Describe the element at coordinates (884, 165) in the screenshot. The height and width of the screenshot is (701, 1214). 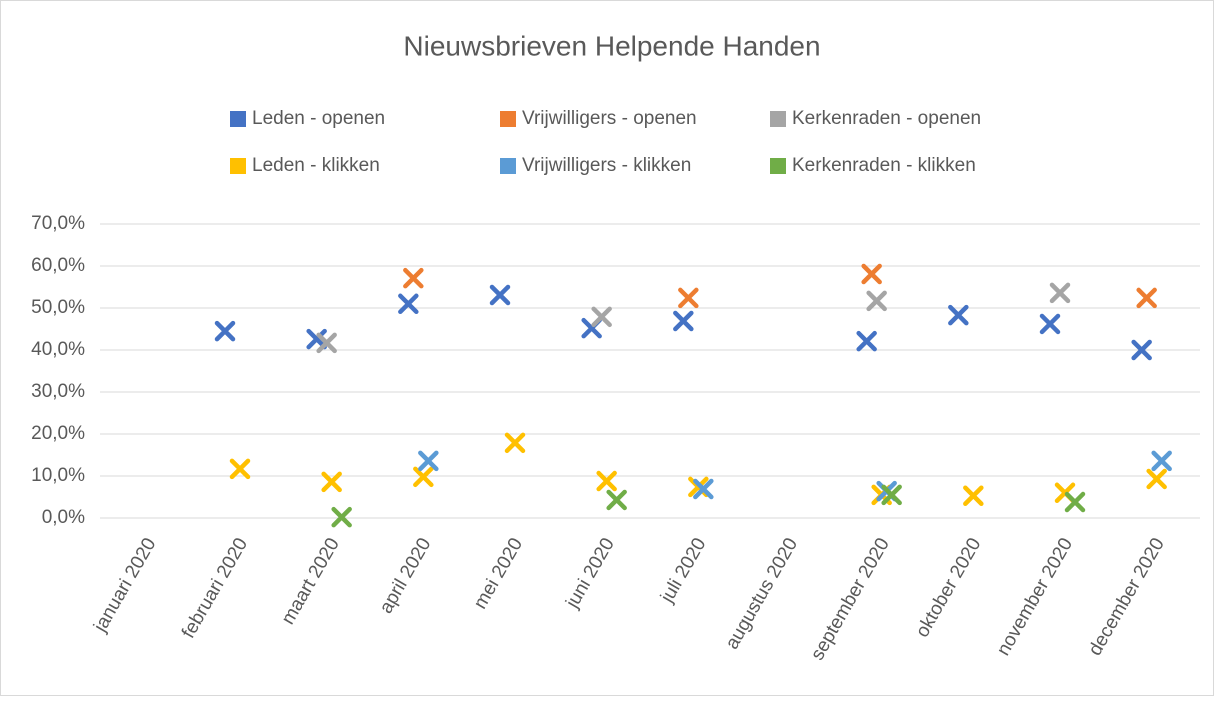
I see `legend-label: Kerkenraden - klikken` at that location.